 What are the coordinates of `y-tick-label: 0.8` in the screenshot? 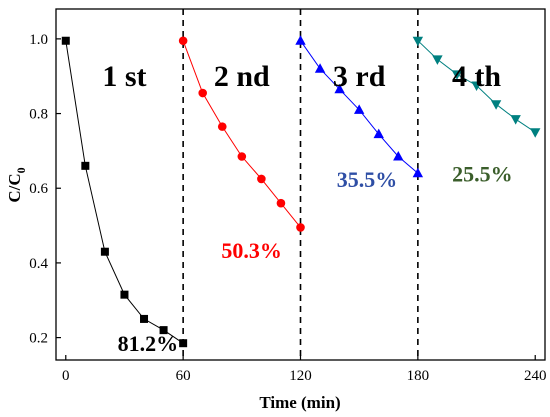 It's located at (38, 115).